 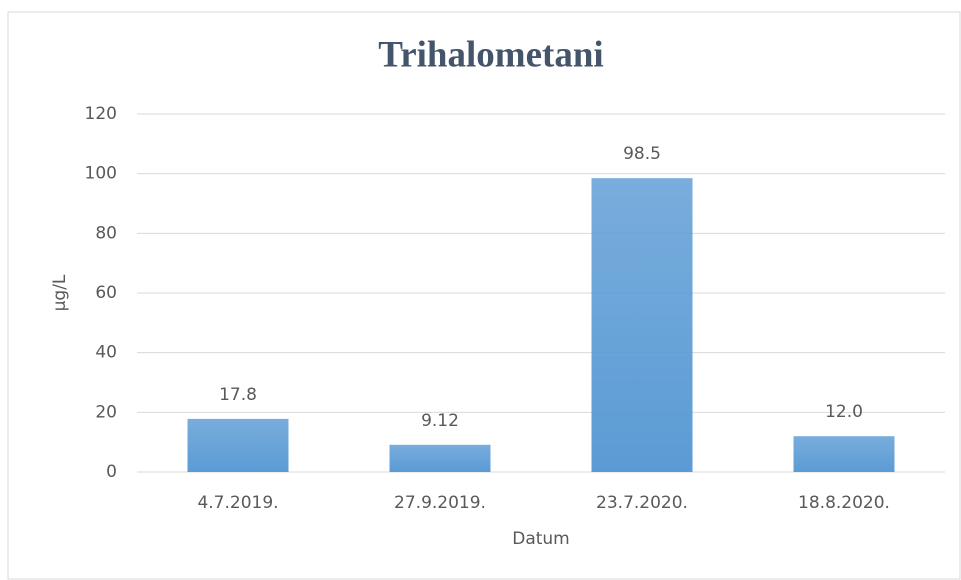 What do you see at coordinates (541, 539) in the screenshot?
I see `x-axis-label: Datum` at bounding box center [541, 539].